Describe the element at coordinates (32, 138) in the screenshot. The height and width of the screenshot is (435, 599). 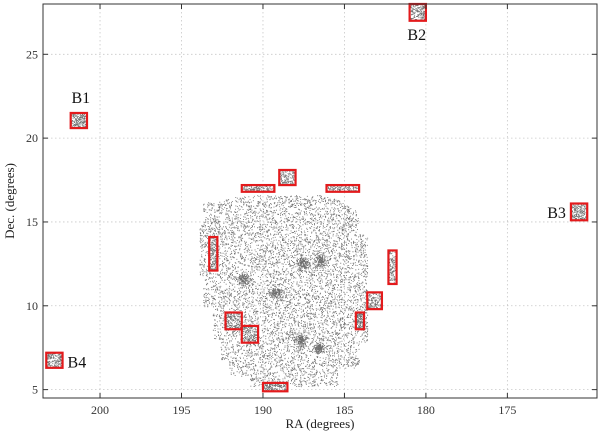
I see `y-tick-label: 20` at that location.